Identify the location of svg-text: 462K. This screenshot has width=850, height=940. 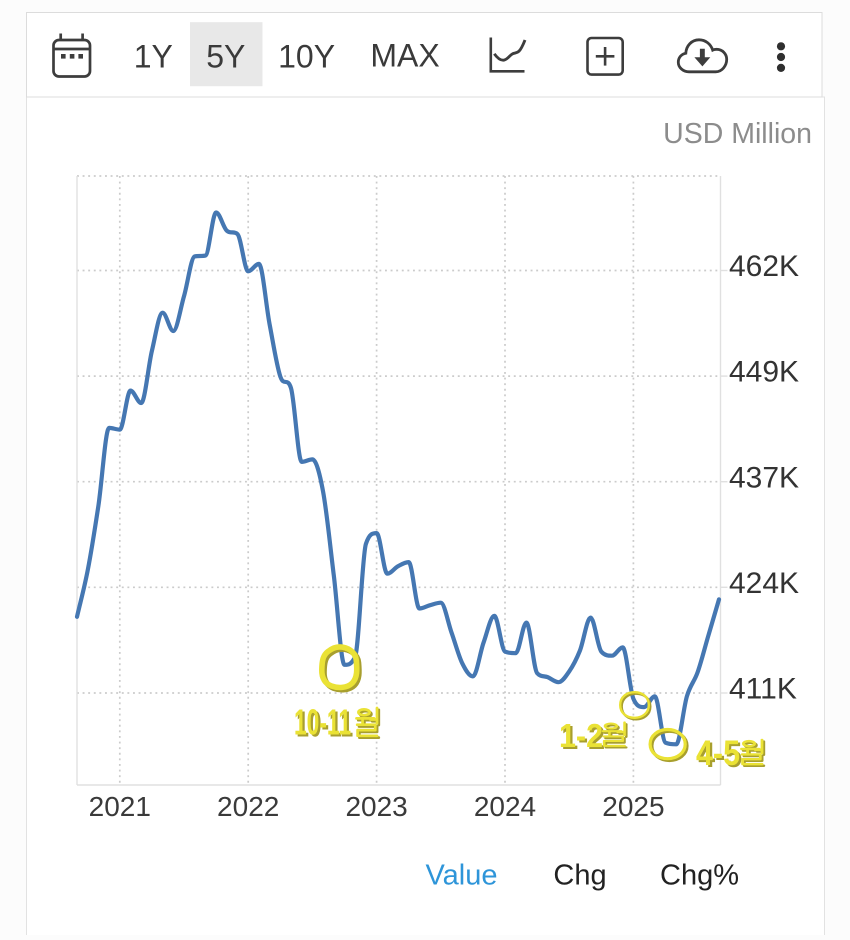
(764, 266).